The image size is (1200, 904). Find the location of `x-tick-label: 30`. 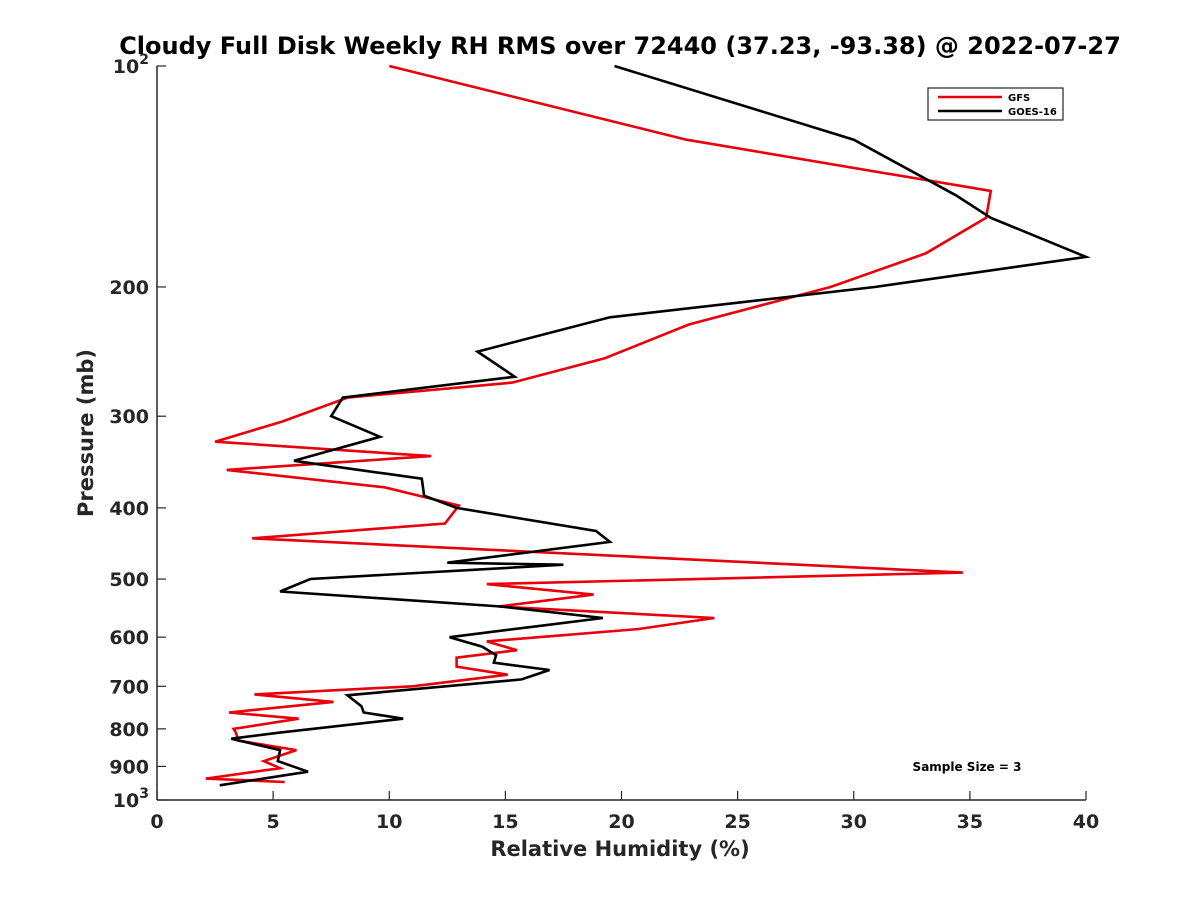

x-tick-label: 30 is located at coordinates (854, 822).